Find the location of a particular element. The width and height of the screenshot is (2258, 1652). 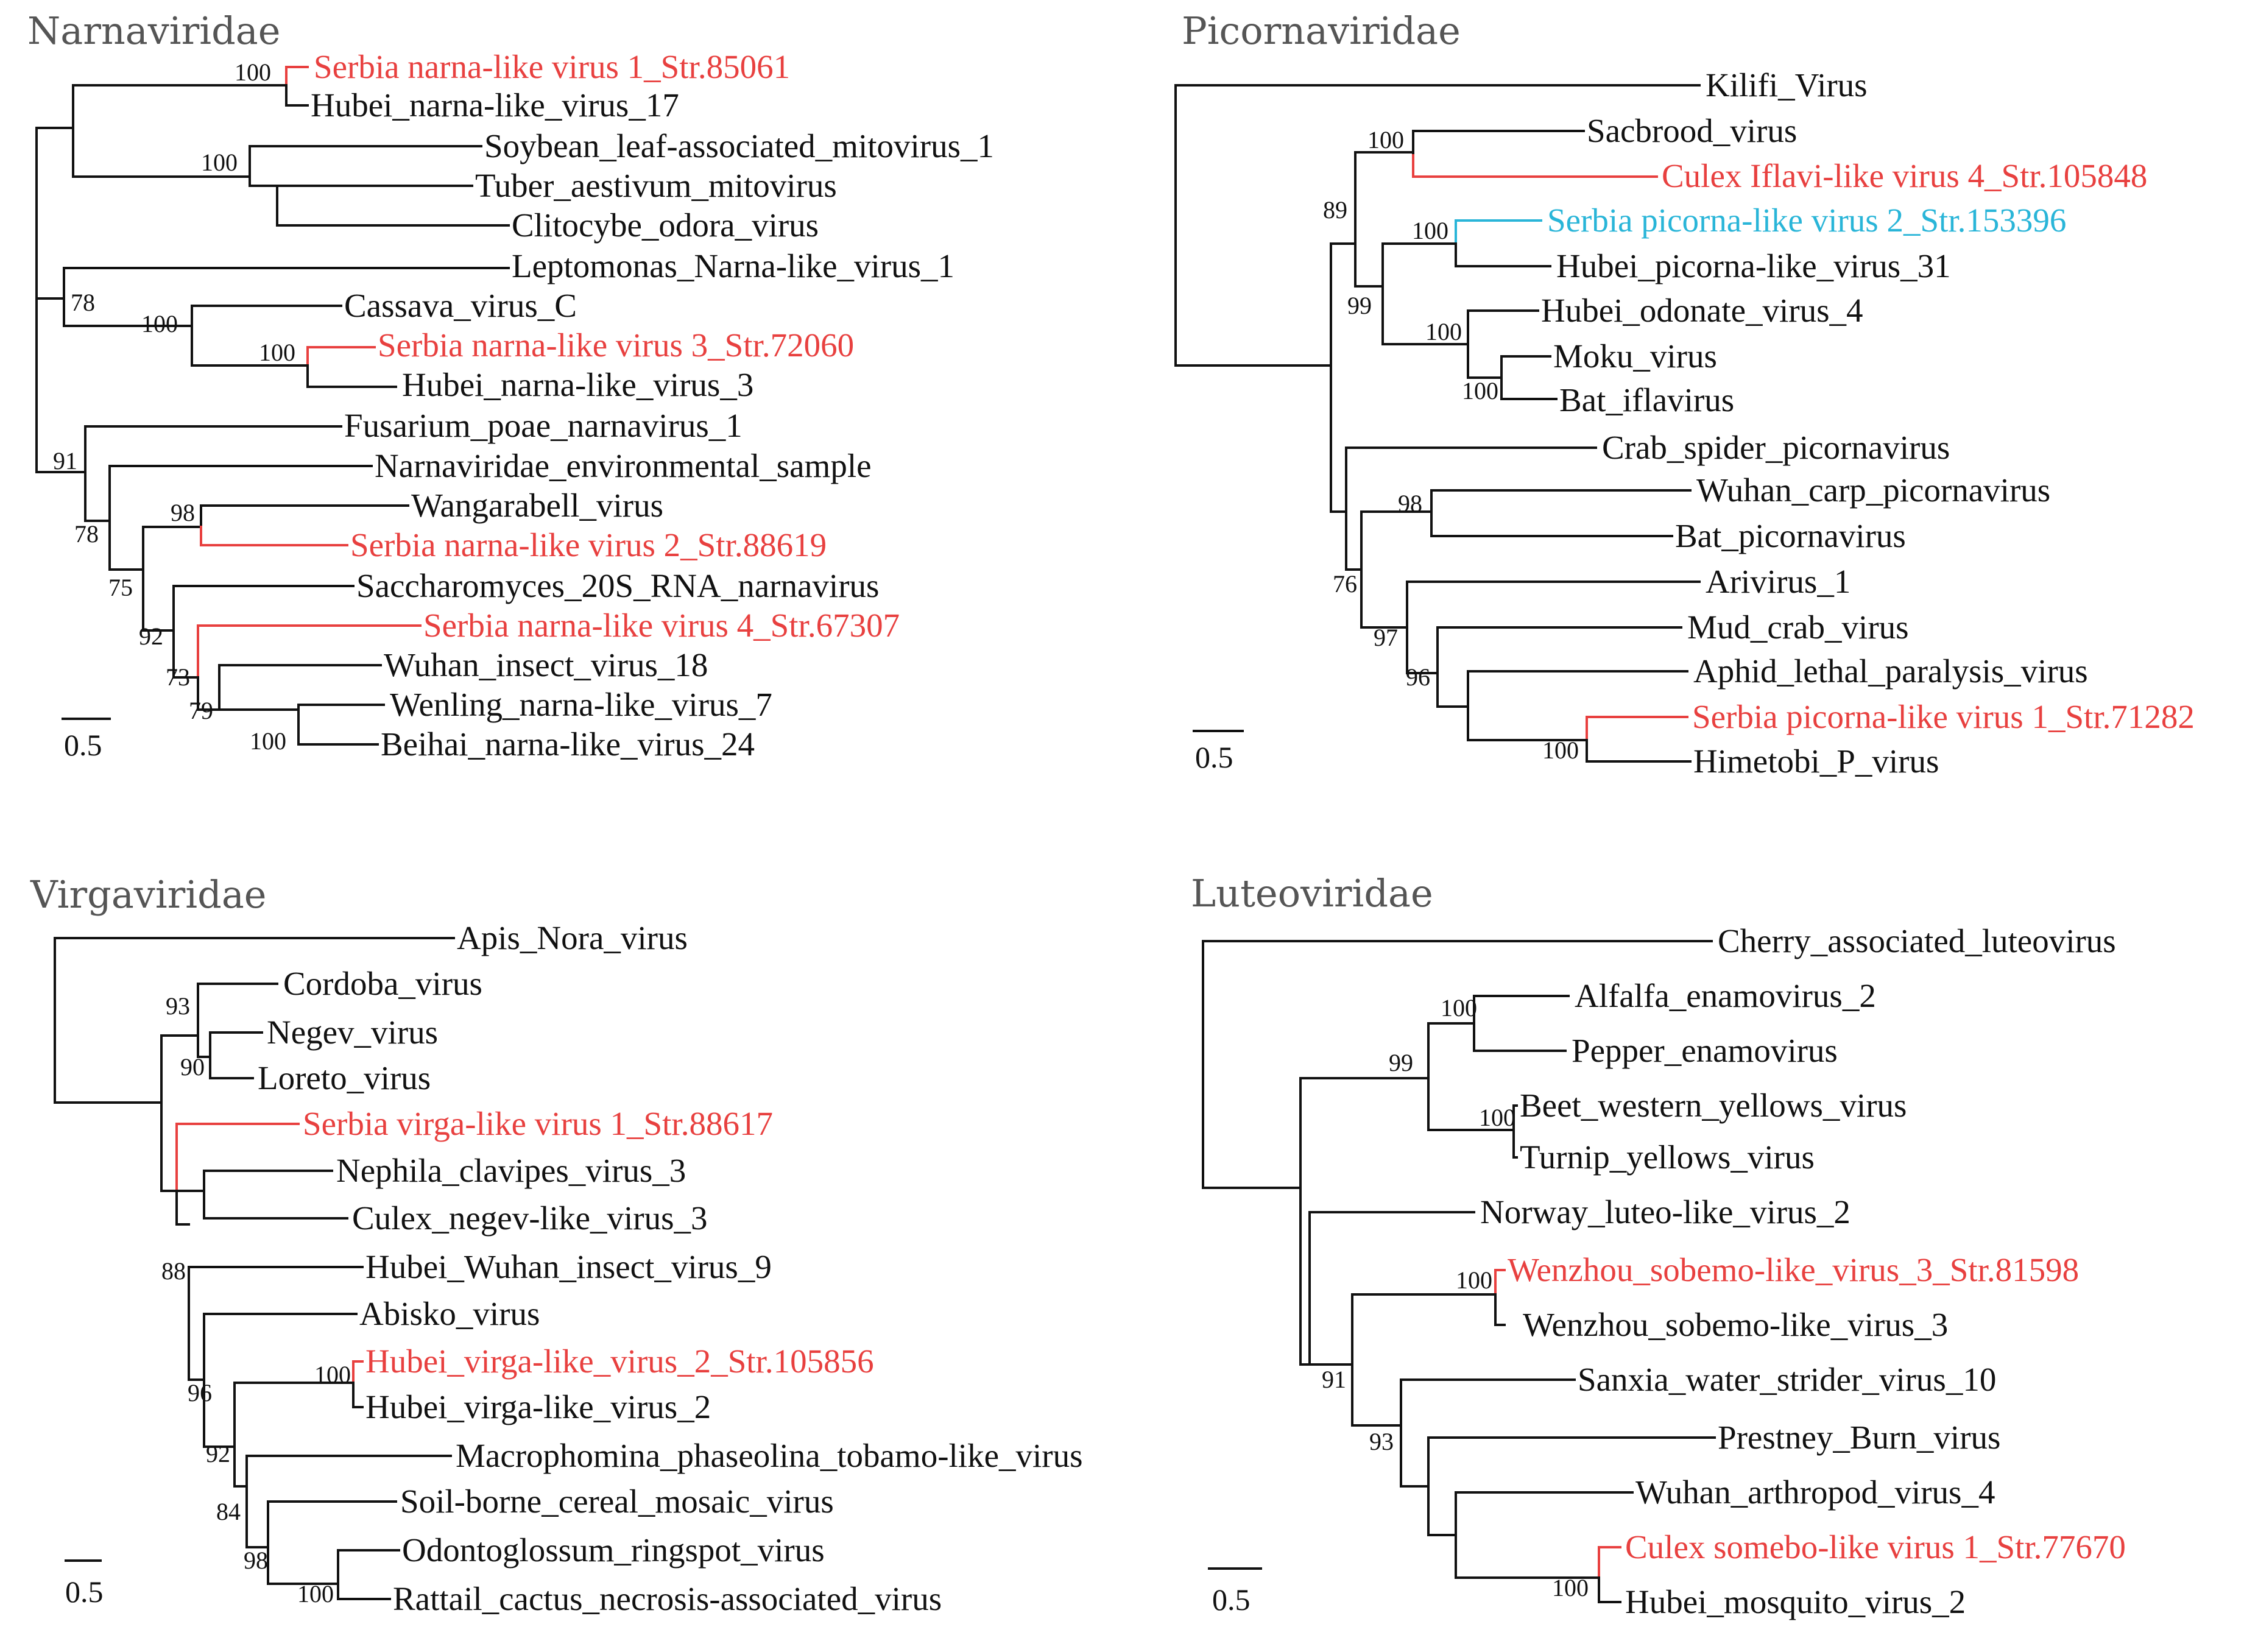

leaf-label: Abisko_virus is located at coordinates (450, 1313).